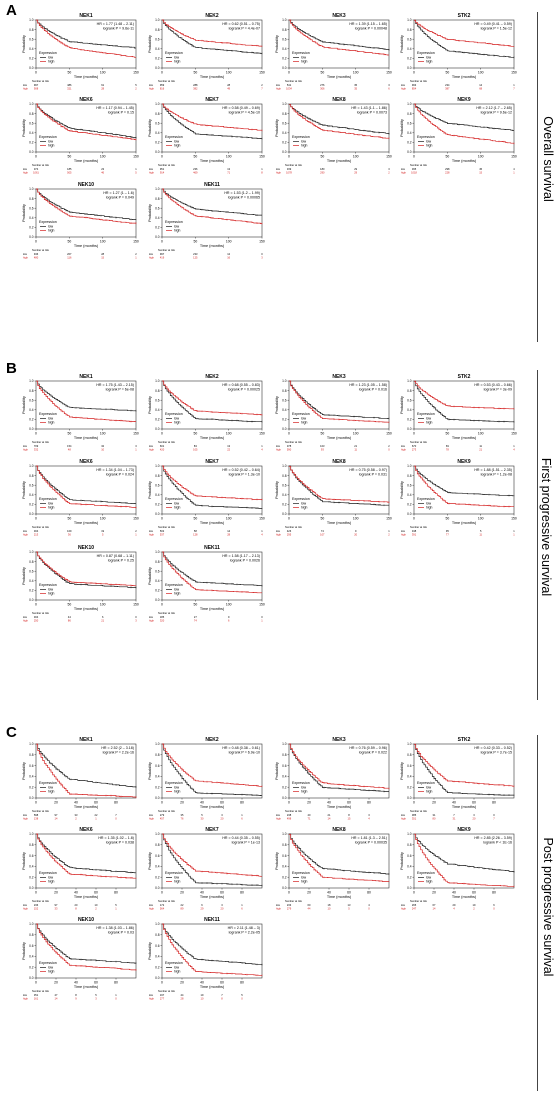 This screenshot has height=1111, width=555. I want to click on risk-count-low: 395, so click(414, 169).